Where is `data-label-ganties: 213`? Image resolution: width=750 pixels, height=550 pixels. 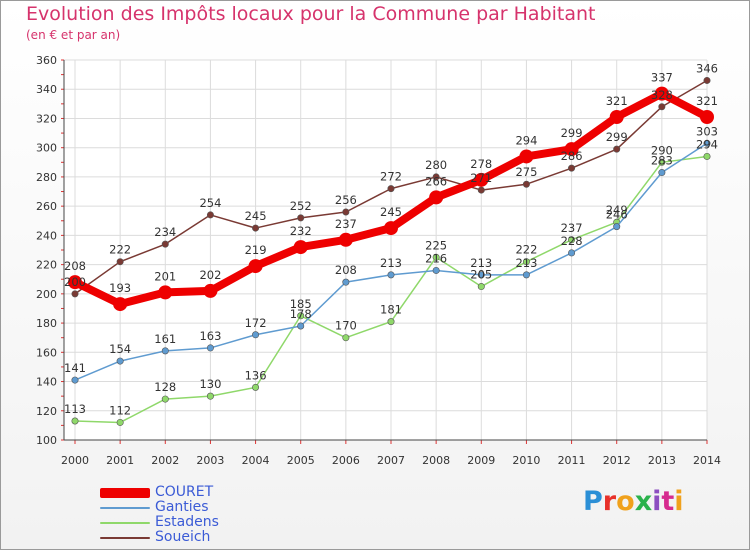 data-label-ganties: 213 is located at coordinates (481, 263).